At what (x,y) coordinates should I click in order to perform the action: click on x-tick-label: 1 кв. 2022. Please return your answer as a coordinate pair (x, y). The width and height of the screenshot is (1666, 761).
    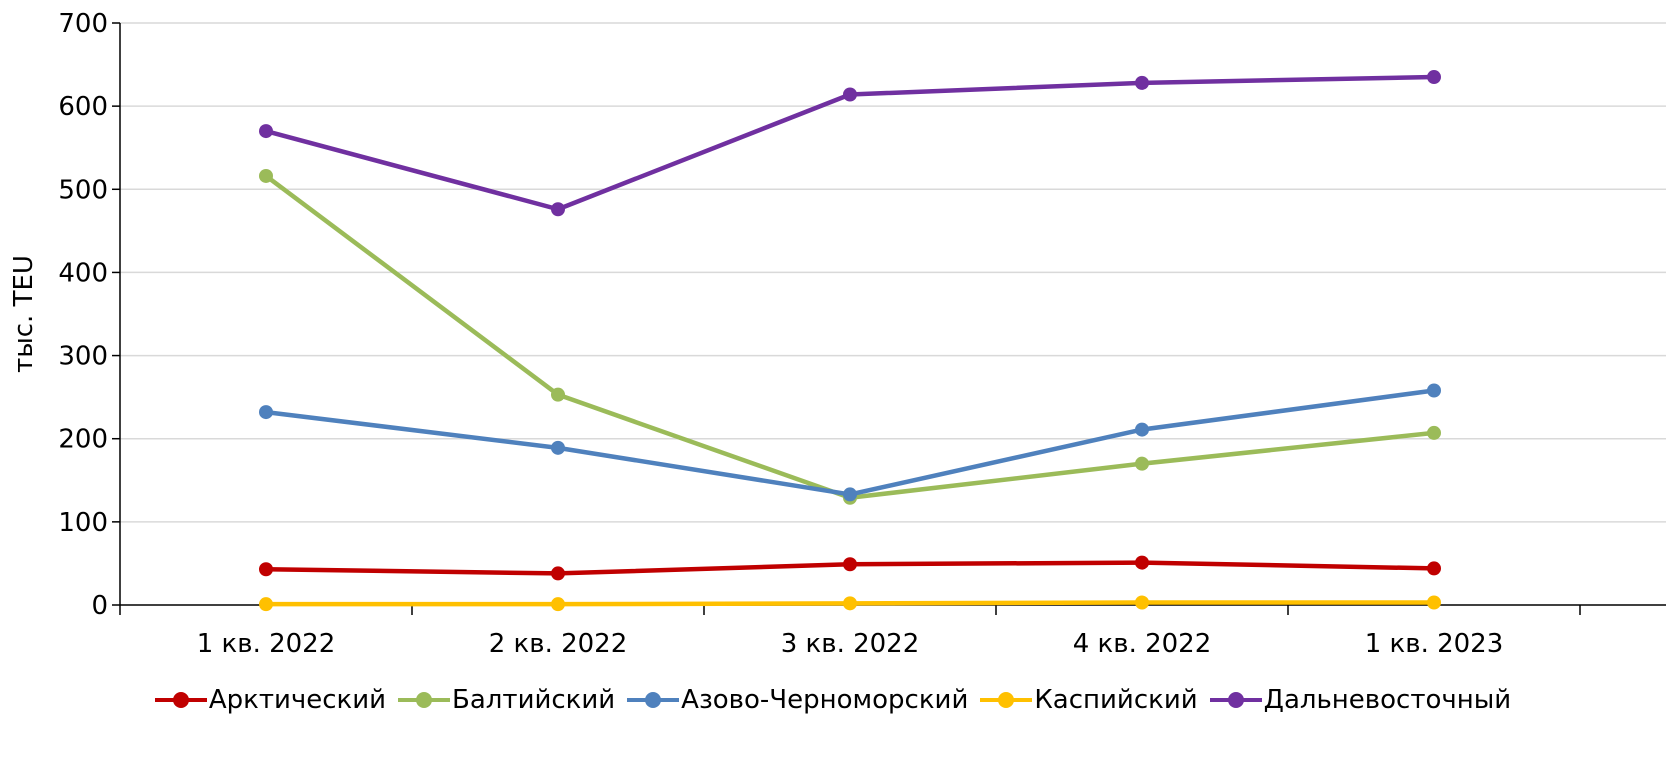
    Looking at the image, I should click on (266, 644).